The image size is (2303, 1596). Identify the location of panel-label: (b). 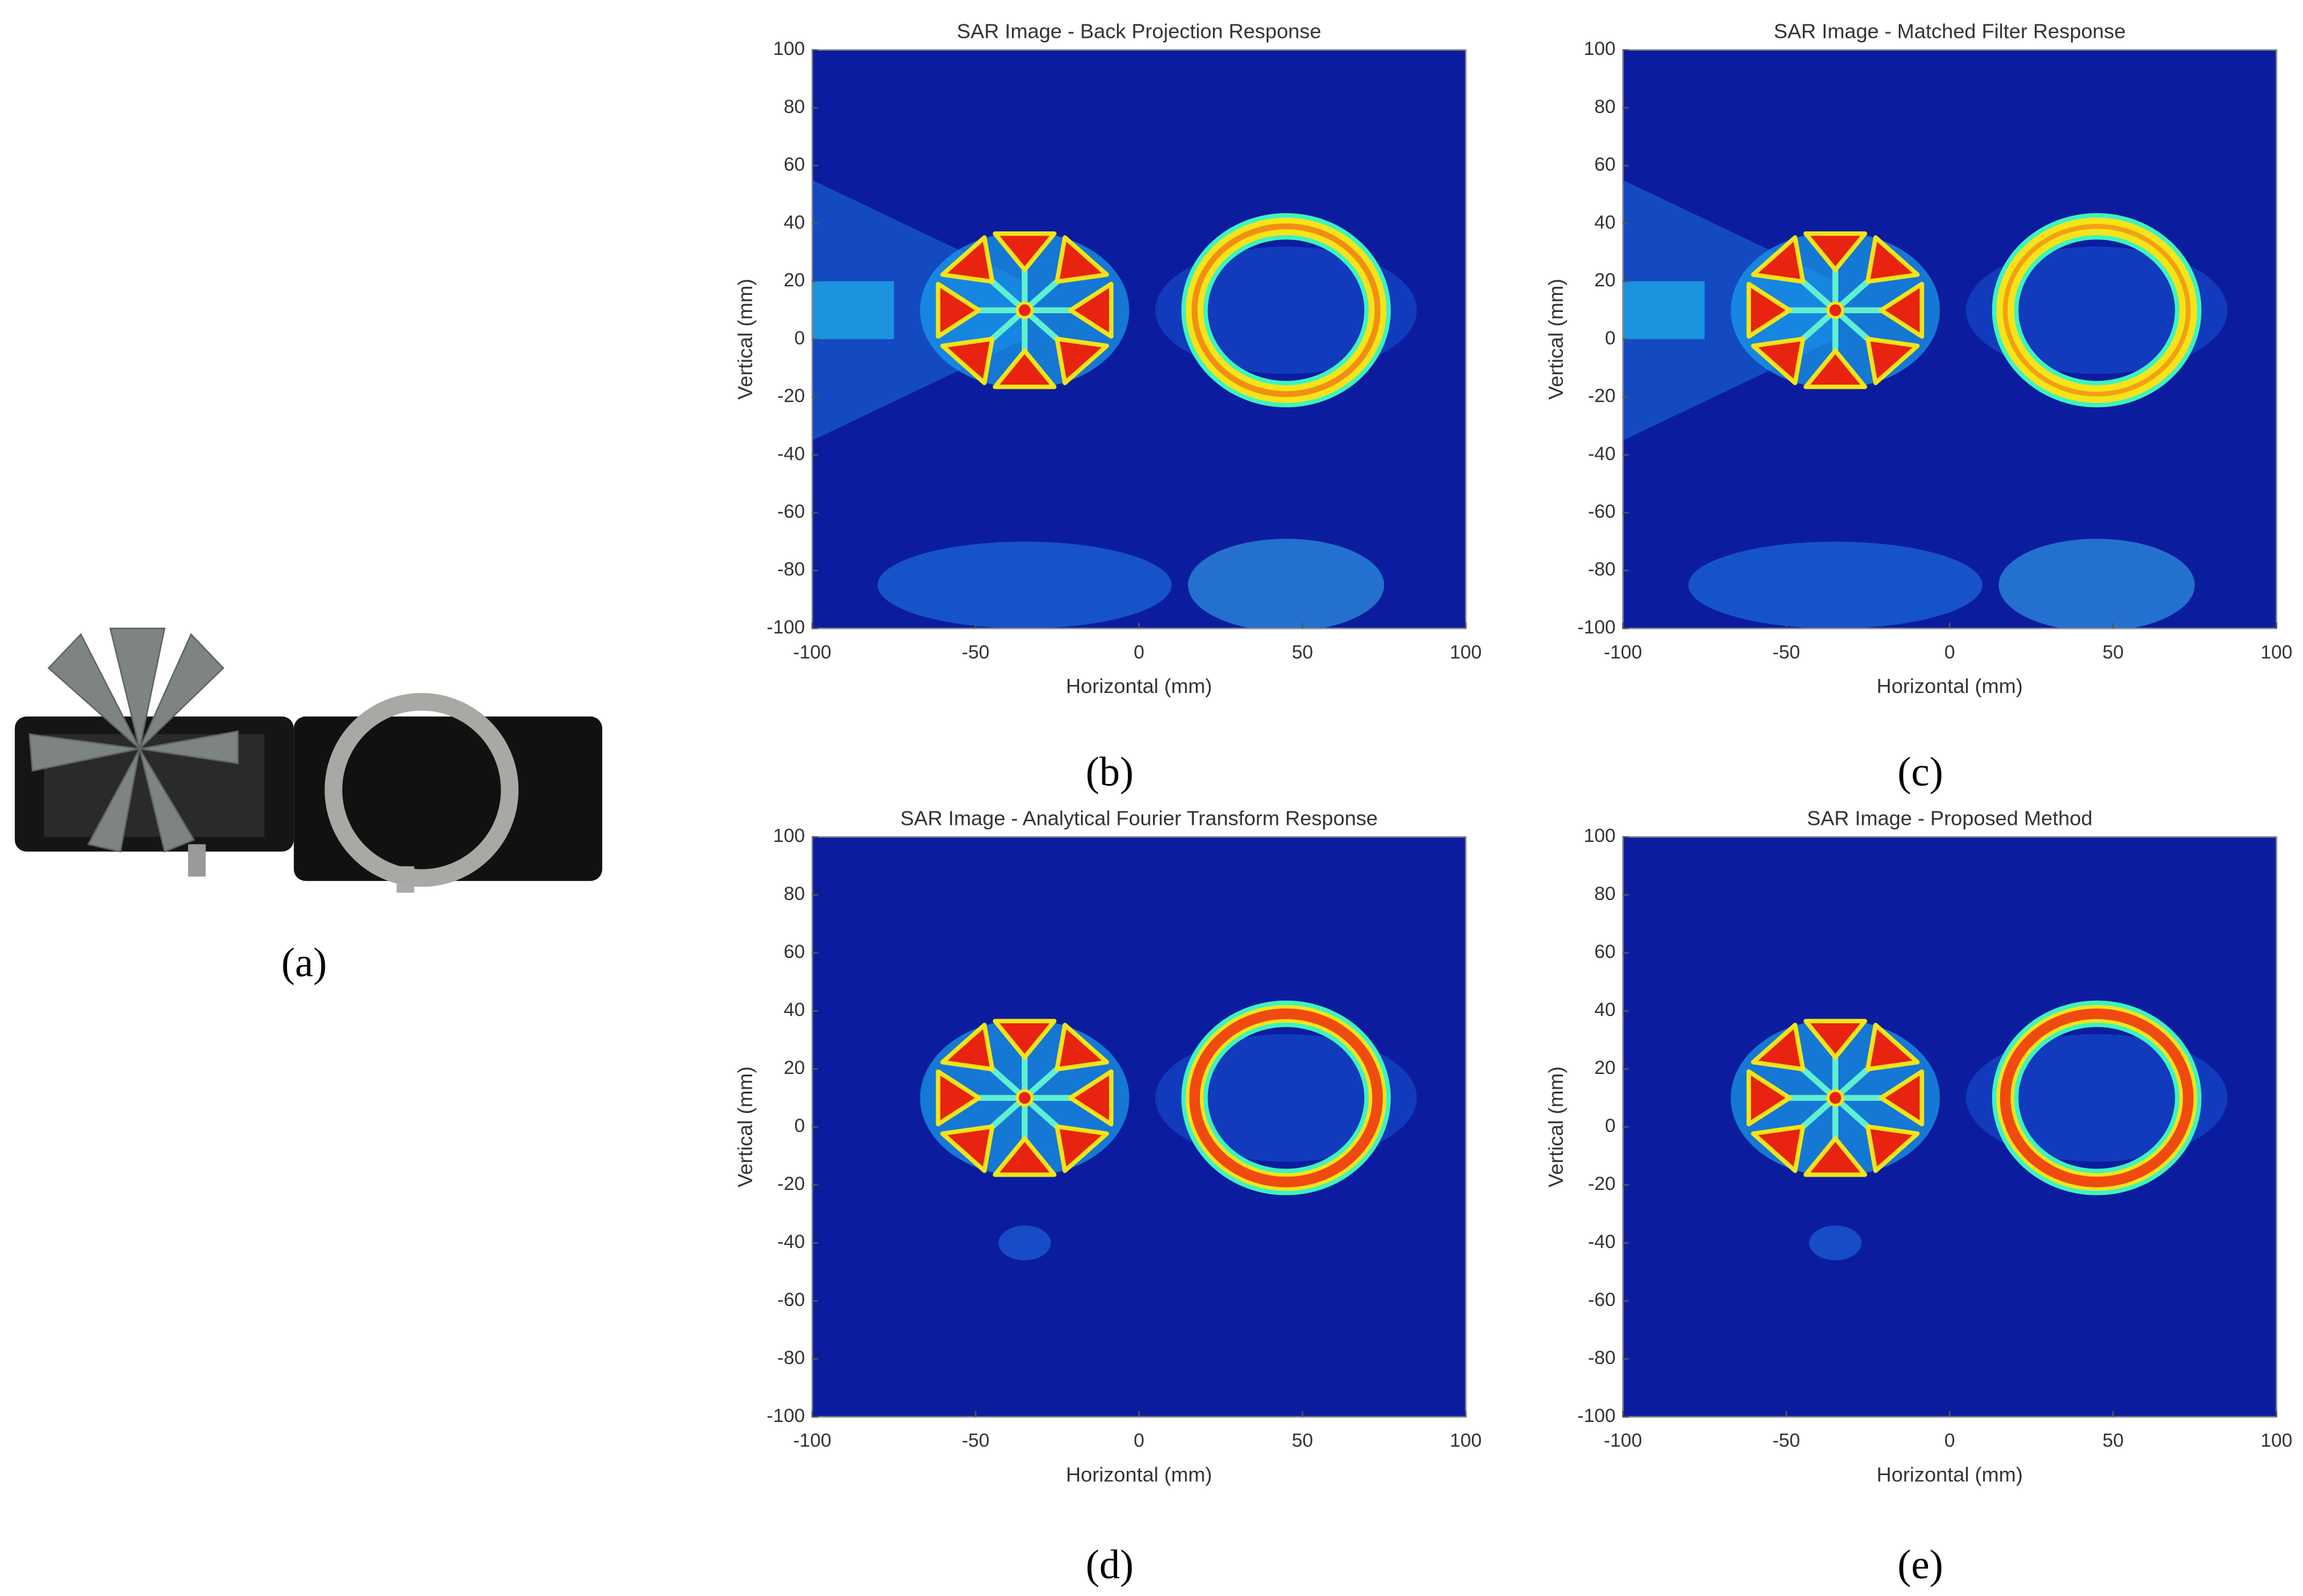
(1110, 772).